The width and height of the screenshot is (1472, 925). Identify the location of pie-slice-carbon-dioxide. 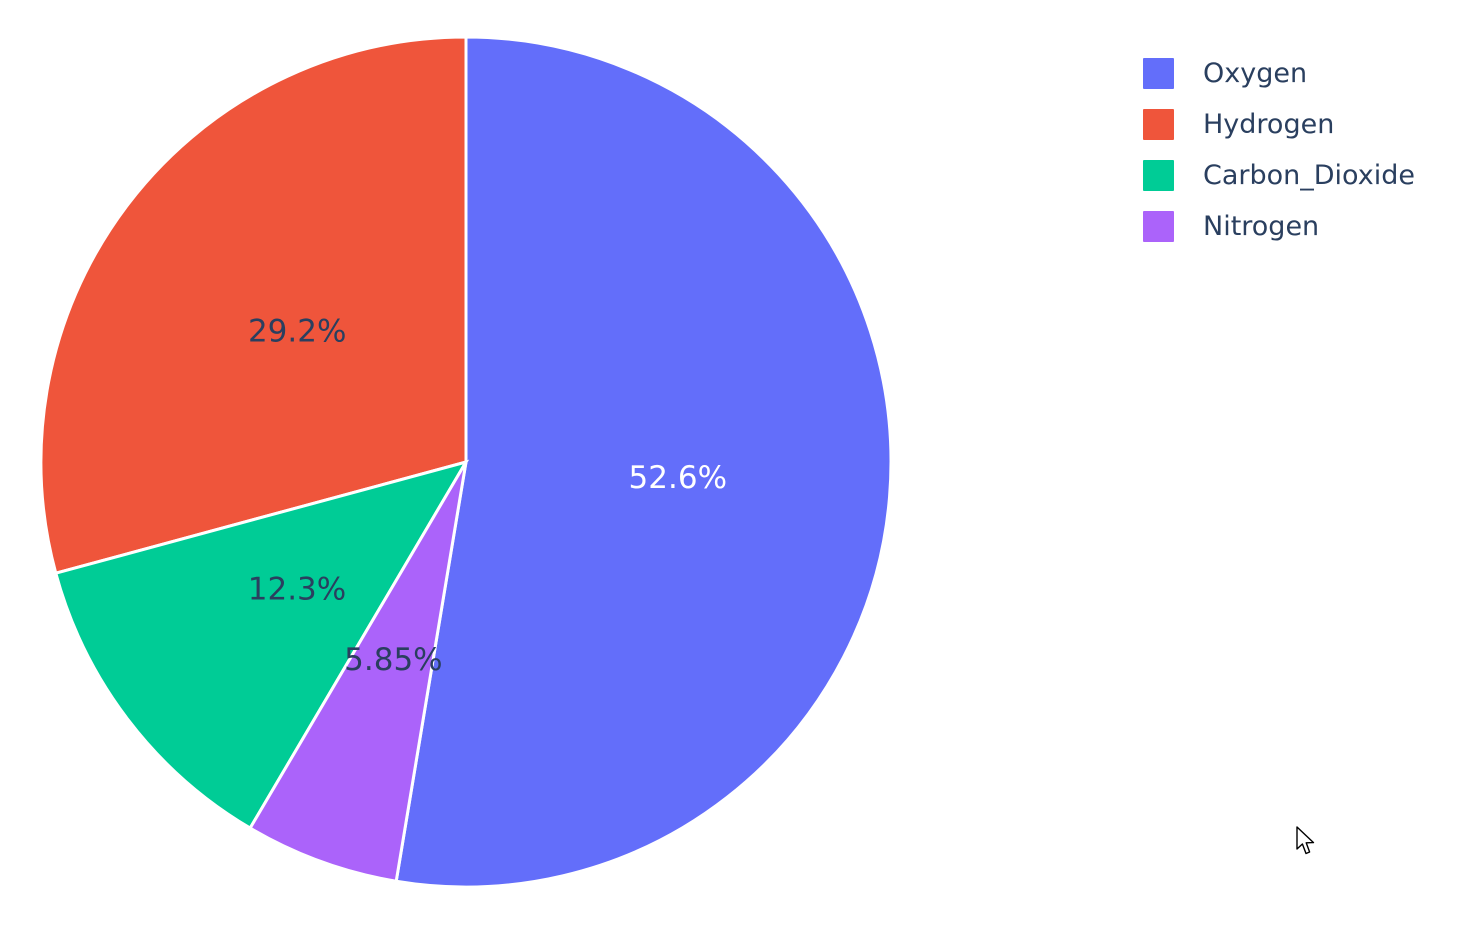
(261, 645).